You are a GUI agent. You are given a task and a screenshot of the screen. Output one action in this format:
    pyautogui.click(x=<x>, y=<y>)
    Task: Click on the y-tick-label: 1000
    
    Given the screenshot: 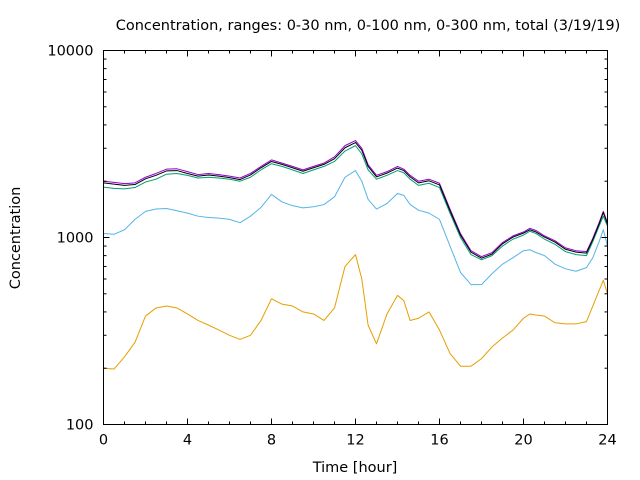 What is the action you would take?
    pyautogui.click(x=75, y=239)
    